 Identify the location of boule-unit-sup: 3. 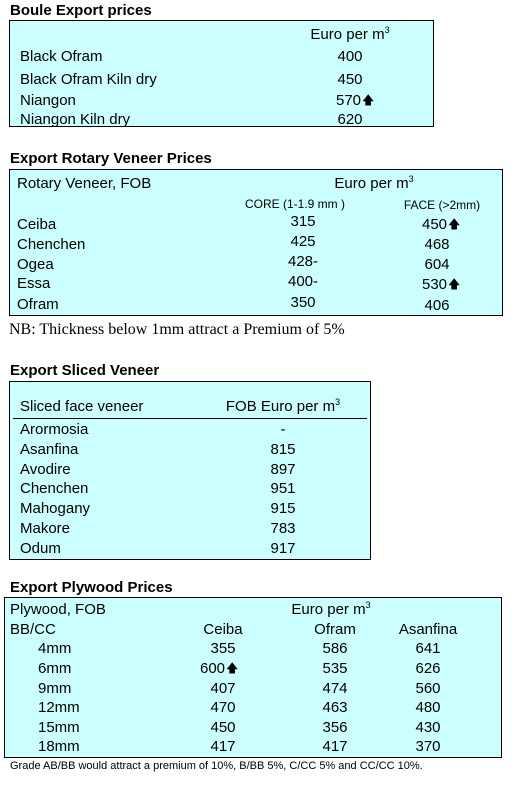
(387, 30).